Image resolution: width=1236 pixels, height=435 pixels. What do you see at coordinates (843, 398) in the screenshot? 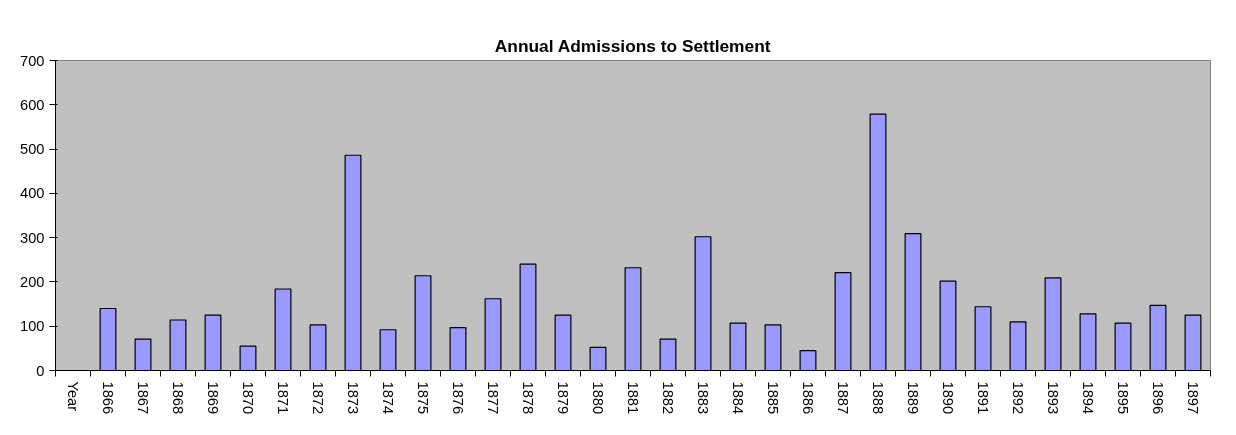
I see `x-tick-label: 1887` at bounding box center [843, 398].